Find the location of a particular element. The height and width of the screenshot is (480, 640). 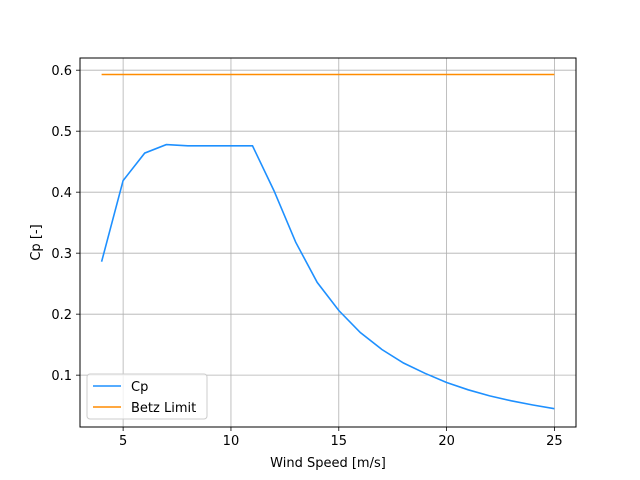

y-tick-label: 0.6 is located at coordinates (61, 71).